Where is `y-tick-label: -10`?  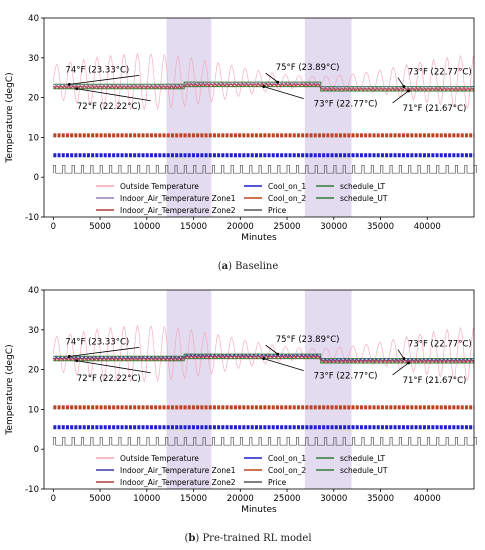
y-tick-label: -10 is located at coordinates (32, 490).